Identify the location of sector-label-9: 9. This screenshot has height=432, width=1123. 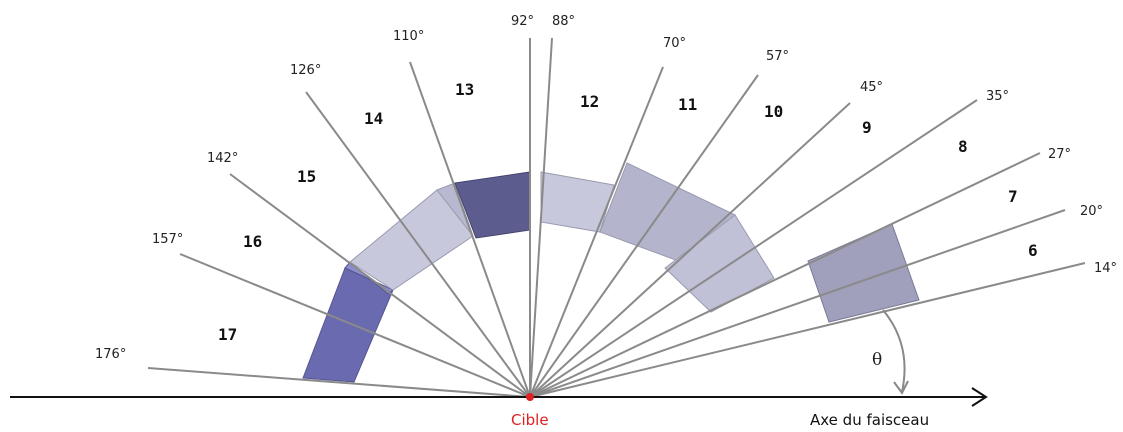
(867, 127).